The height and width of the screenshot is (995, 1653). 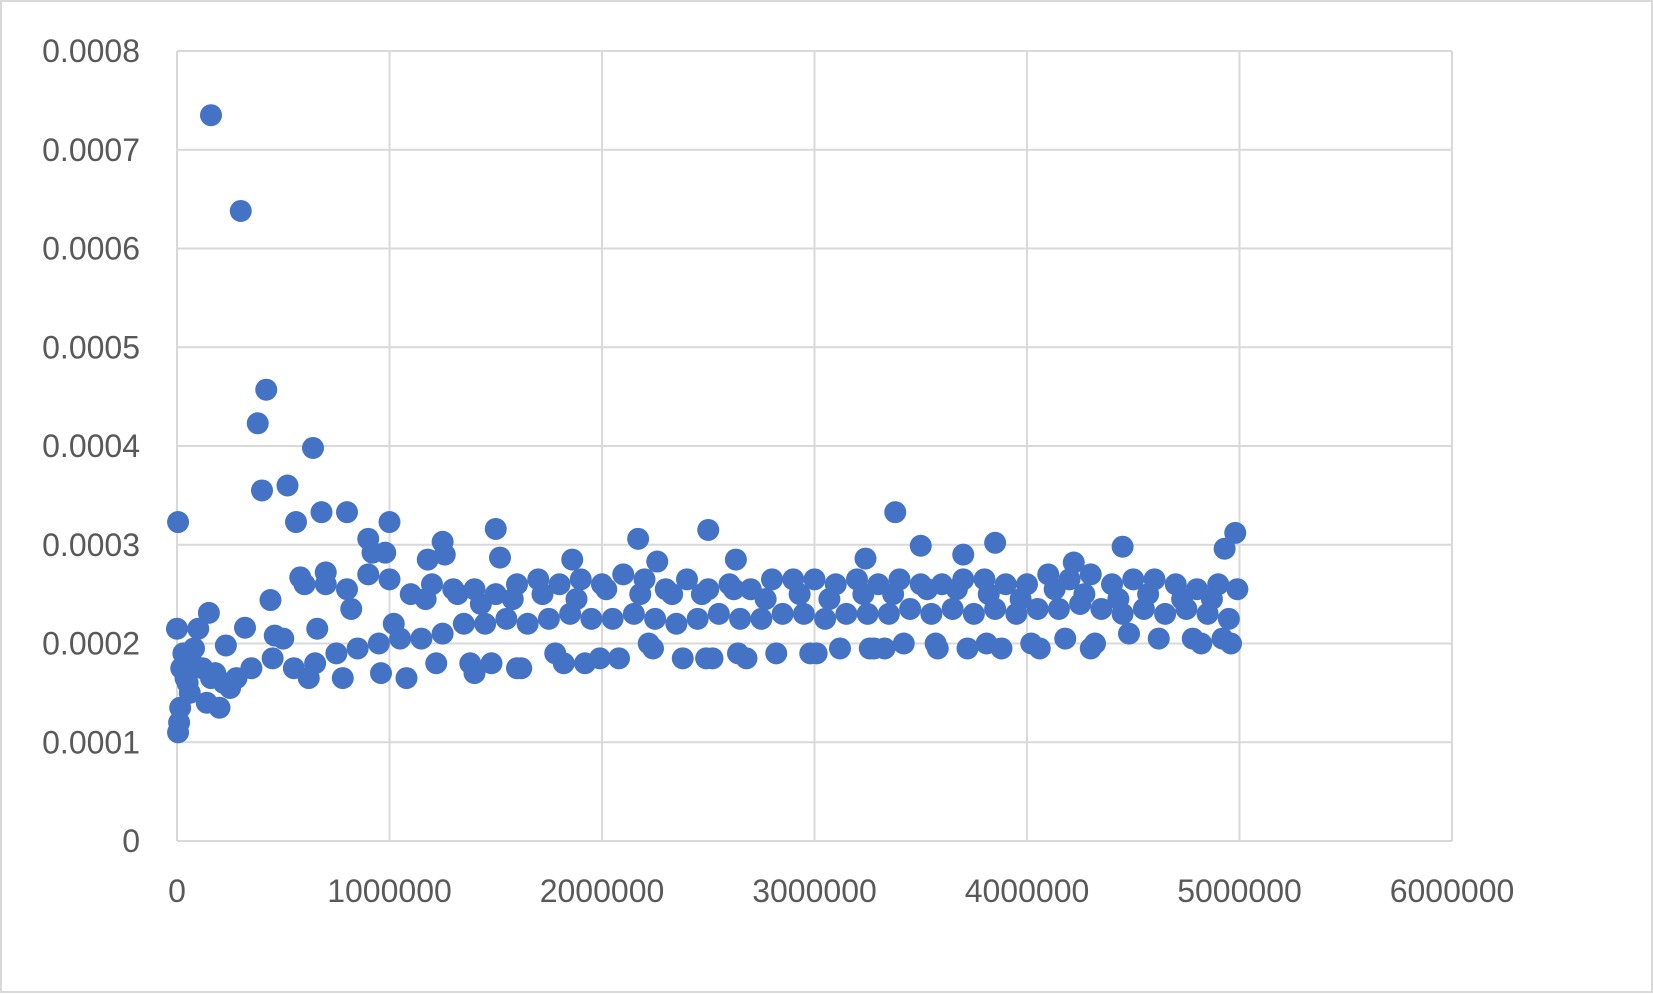 What do you see at coordinates (1027, 891) in the screenshot?
I see `x-tick-label: 4000000` at bounding box center [1027, 891].